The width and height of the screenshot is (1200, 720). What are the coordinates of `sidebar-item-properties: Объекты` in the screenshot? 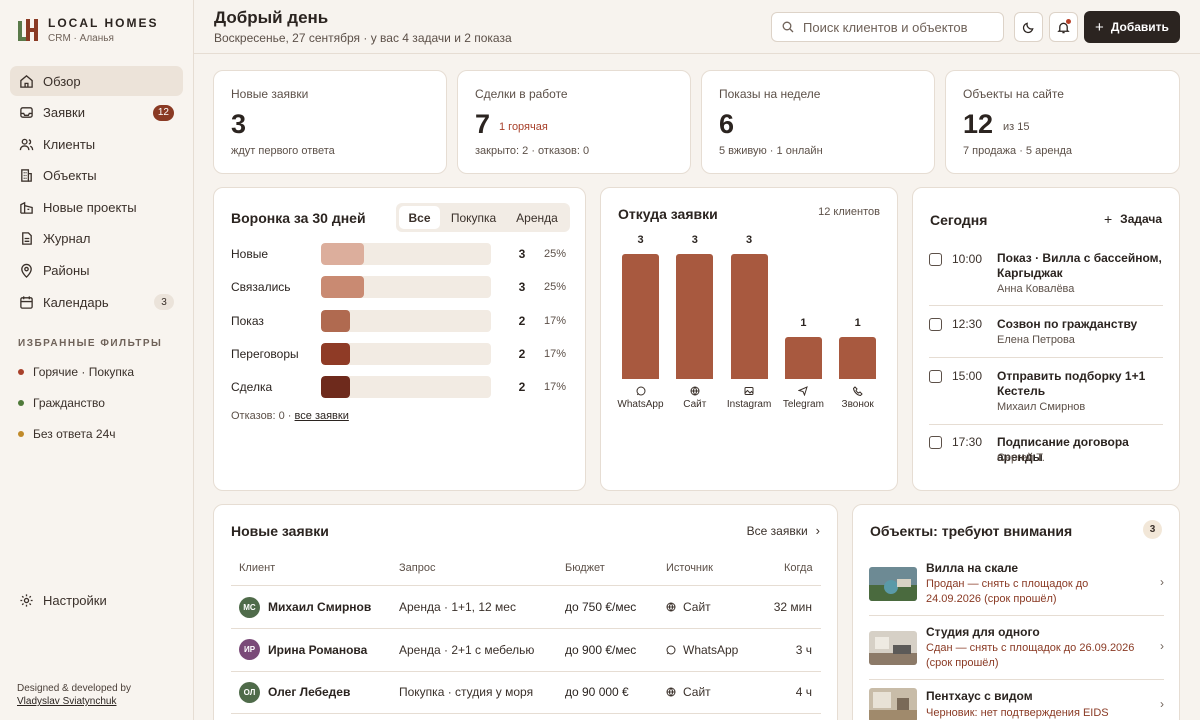 It's located at (96, 176).